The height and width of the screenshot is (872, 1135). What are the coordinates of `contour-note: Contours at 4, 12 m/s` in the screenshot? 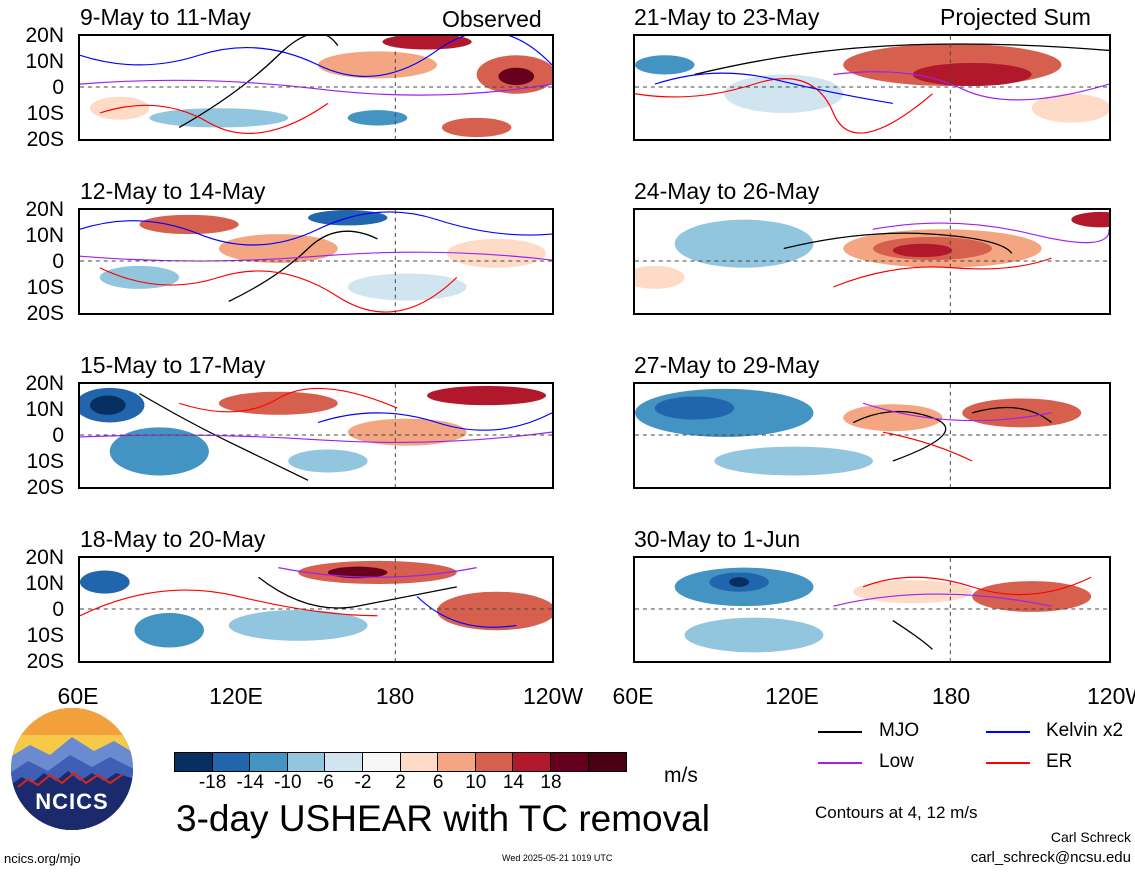 It's located at (896, 812).